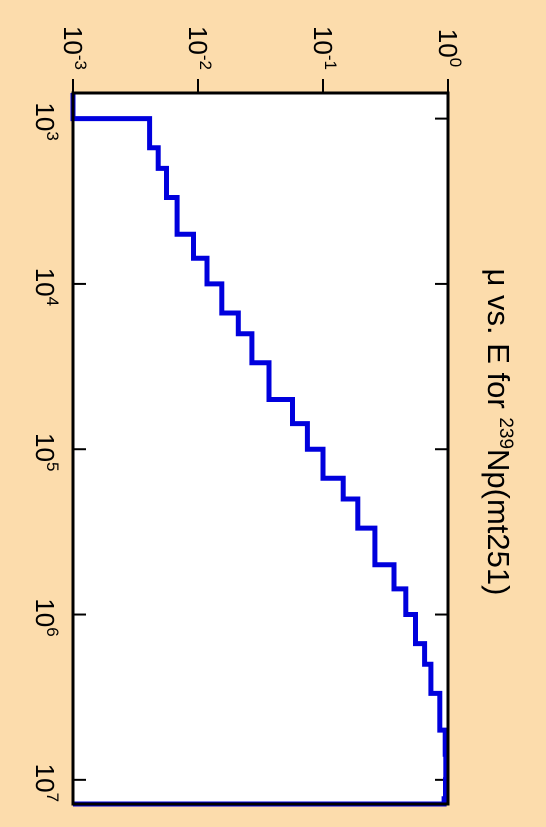 Image resolution: width=546 pixels, height=827 pixels. What do you see at coordinates (46, 452) in the screenshot?
I see `x-tick-label: 10⁵` at bounding box center [46, 452].